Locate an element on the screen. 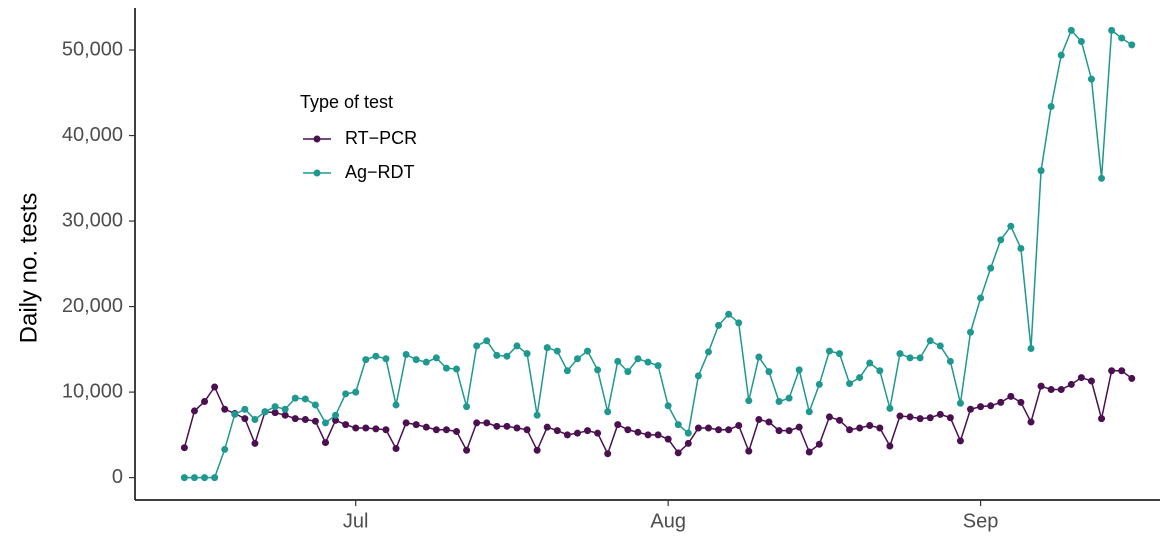 The image size is (1175, 540). legend-label: Ag−RDT is located at coordinates (380, 172).